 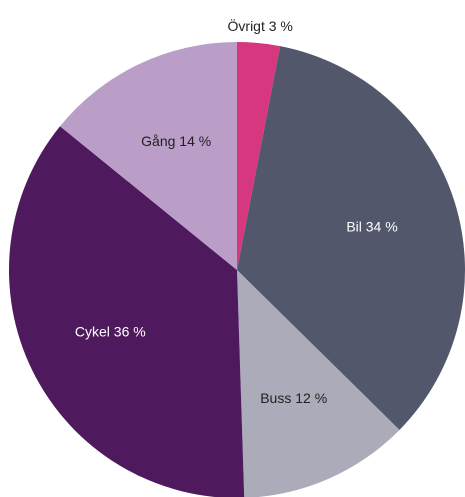 What do you see at coordinates (260, 25) in the screenshot?
I see `pie-label-ovrigt: Övrigt 3 %` at bounding box center [260, 25].